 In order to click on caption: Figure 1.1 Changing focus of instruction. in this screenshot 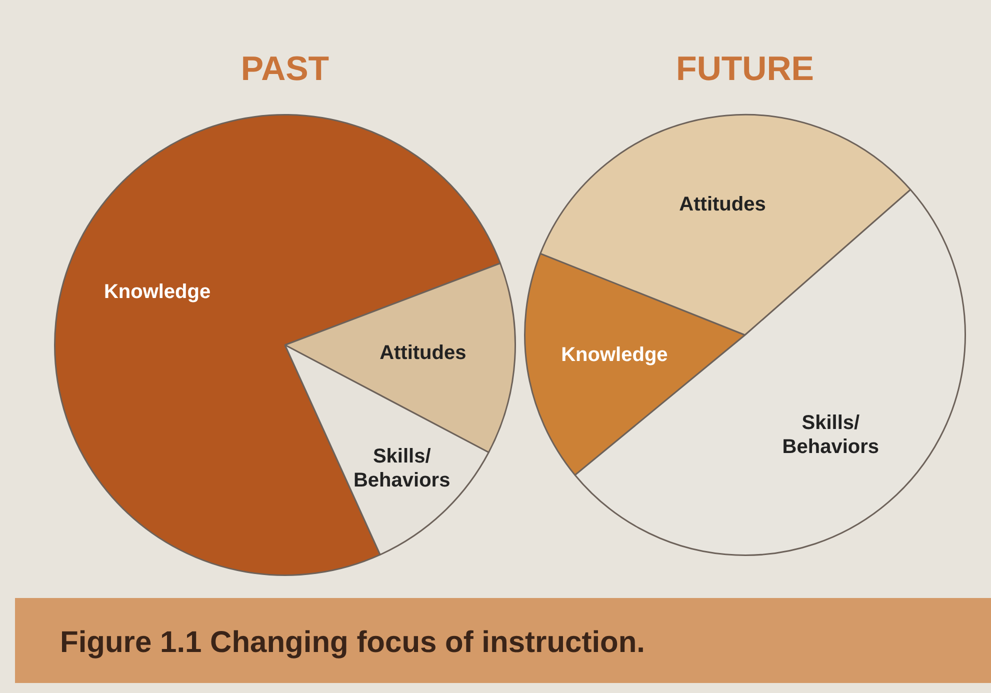, I will do `click(353, 643)`.